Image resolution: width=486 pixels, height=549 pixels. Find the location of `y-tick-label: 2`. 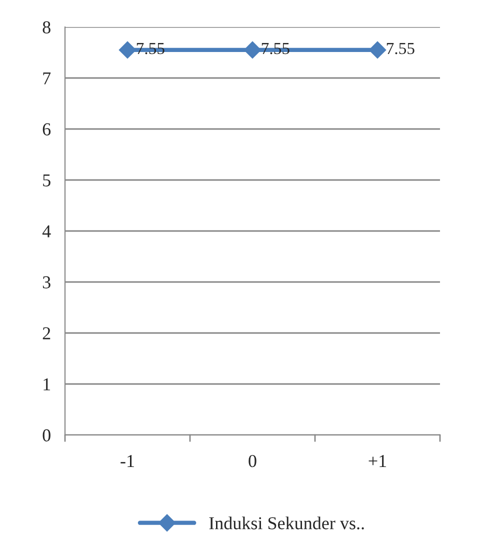

y-tick-label: 2 is located at coordinates (46, 333).